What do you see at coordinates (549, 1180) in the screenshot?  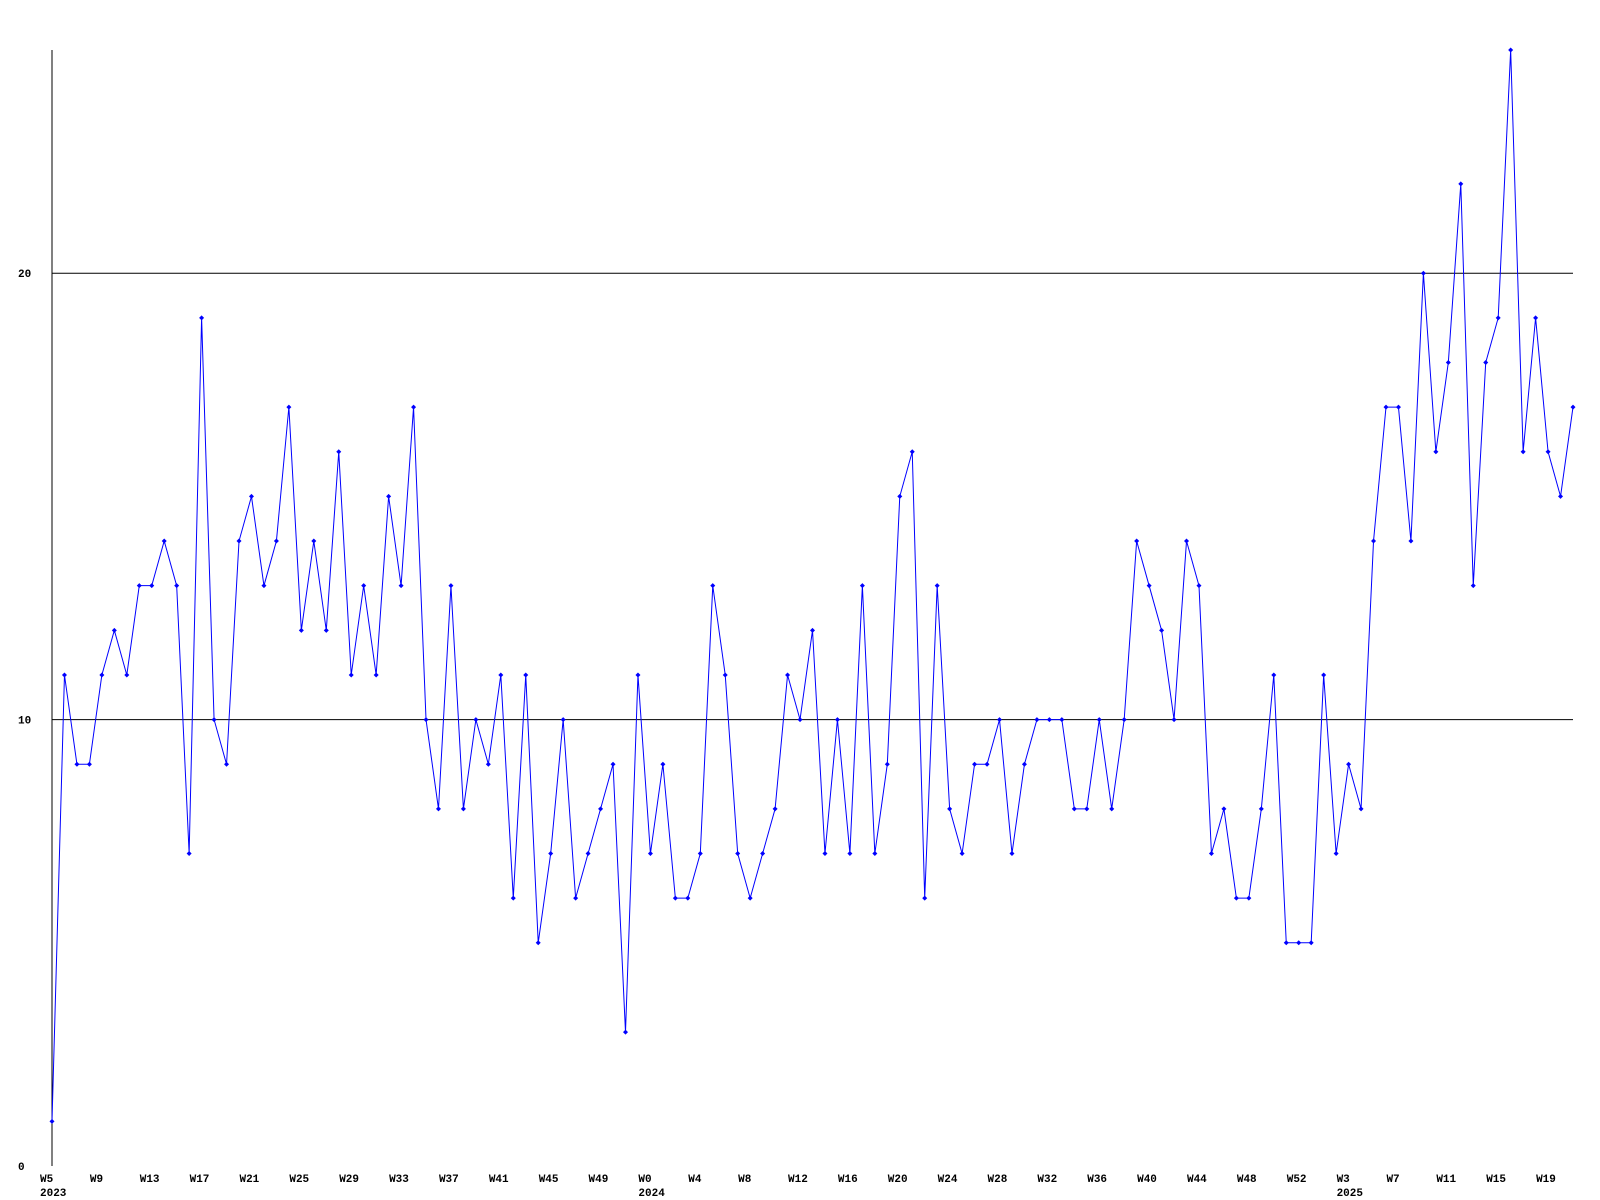 I see `x-tick-label: W45` at bounding box center [549, 1180].